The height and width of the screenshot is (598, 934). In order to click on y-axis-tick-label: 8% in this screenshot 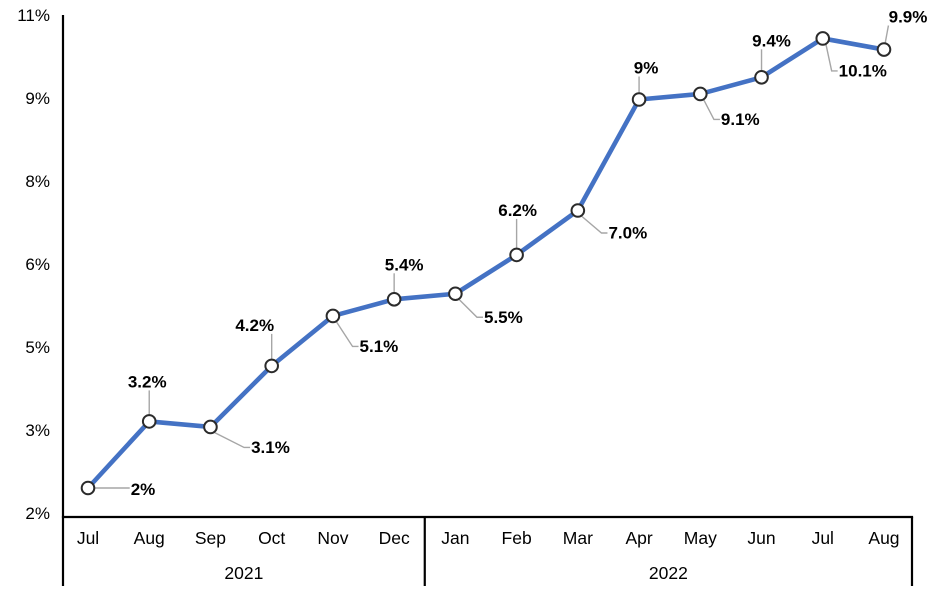, I will do `click(37, 181)`.